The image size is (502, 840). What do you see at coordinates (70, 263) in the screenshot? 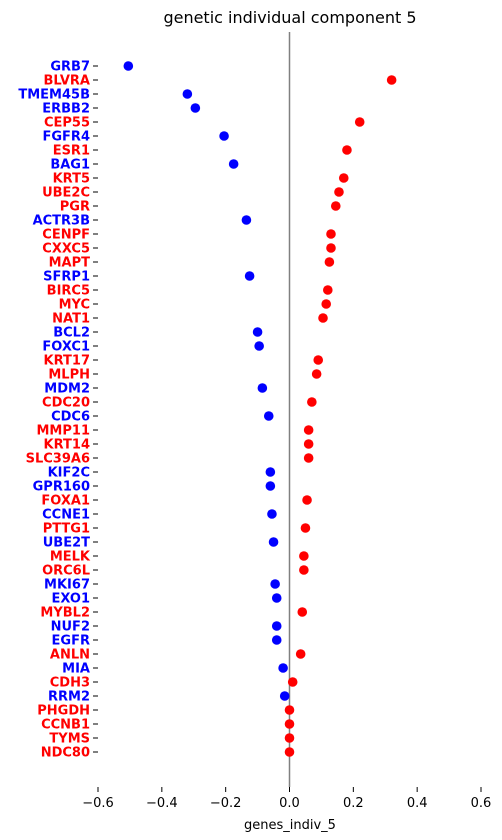
I see `gene-label-mapt: MAPT` at bounding box center [70, 263].